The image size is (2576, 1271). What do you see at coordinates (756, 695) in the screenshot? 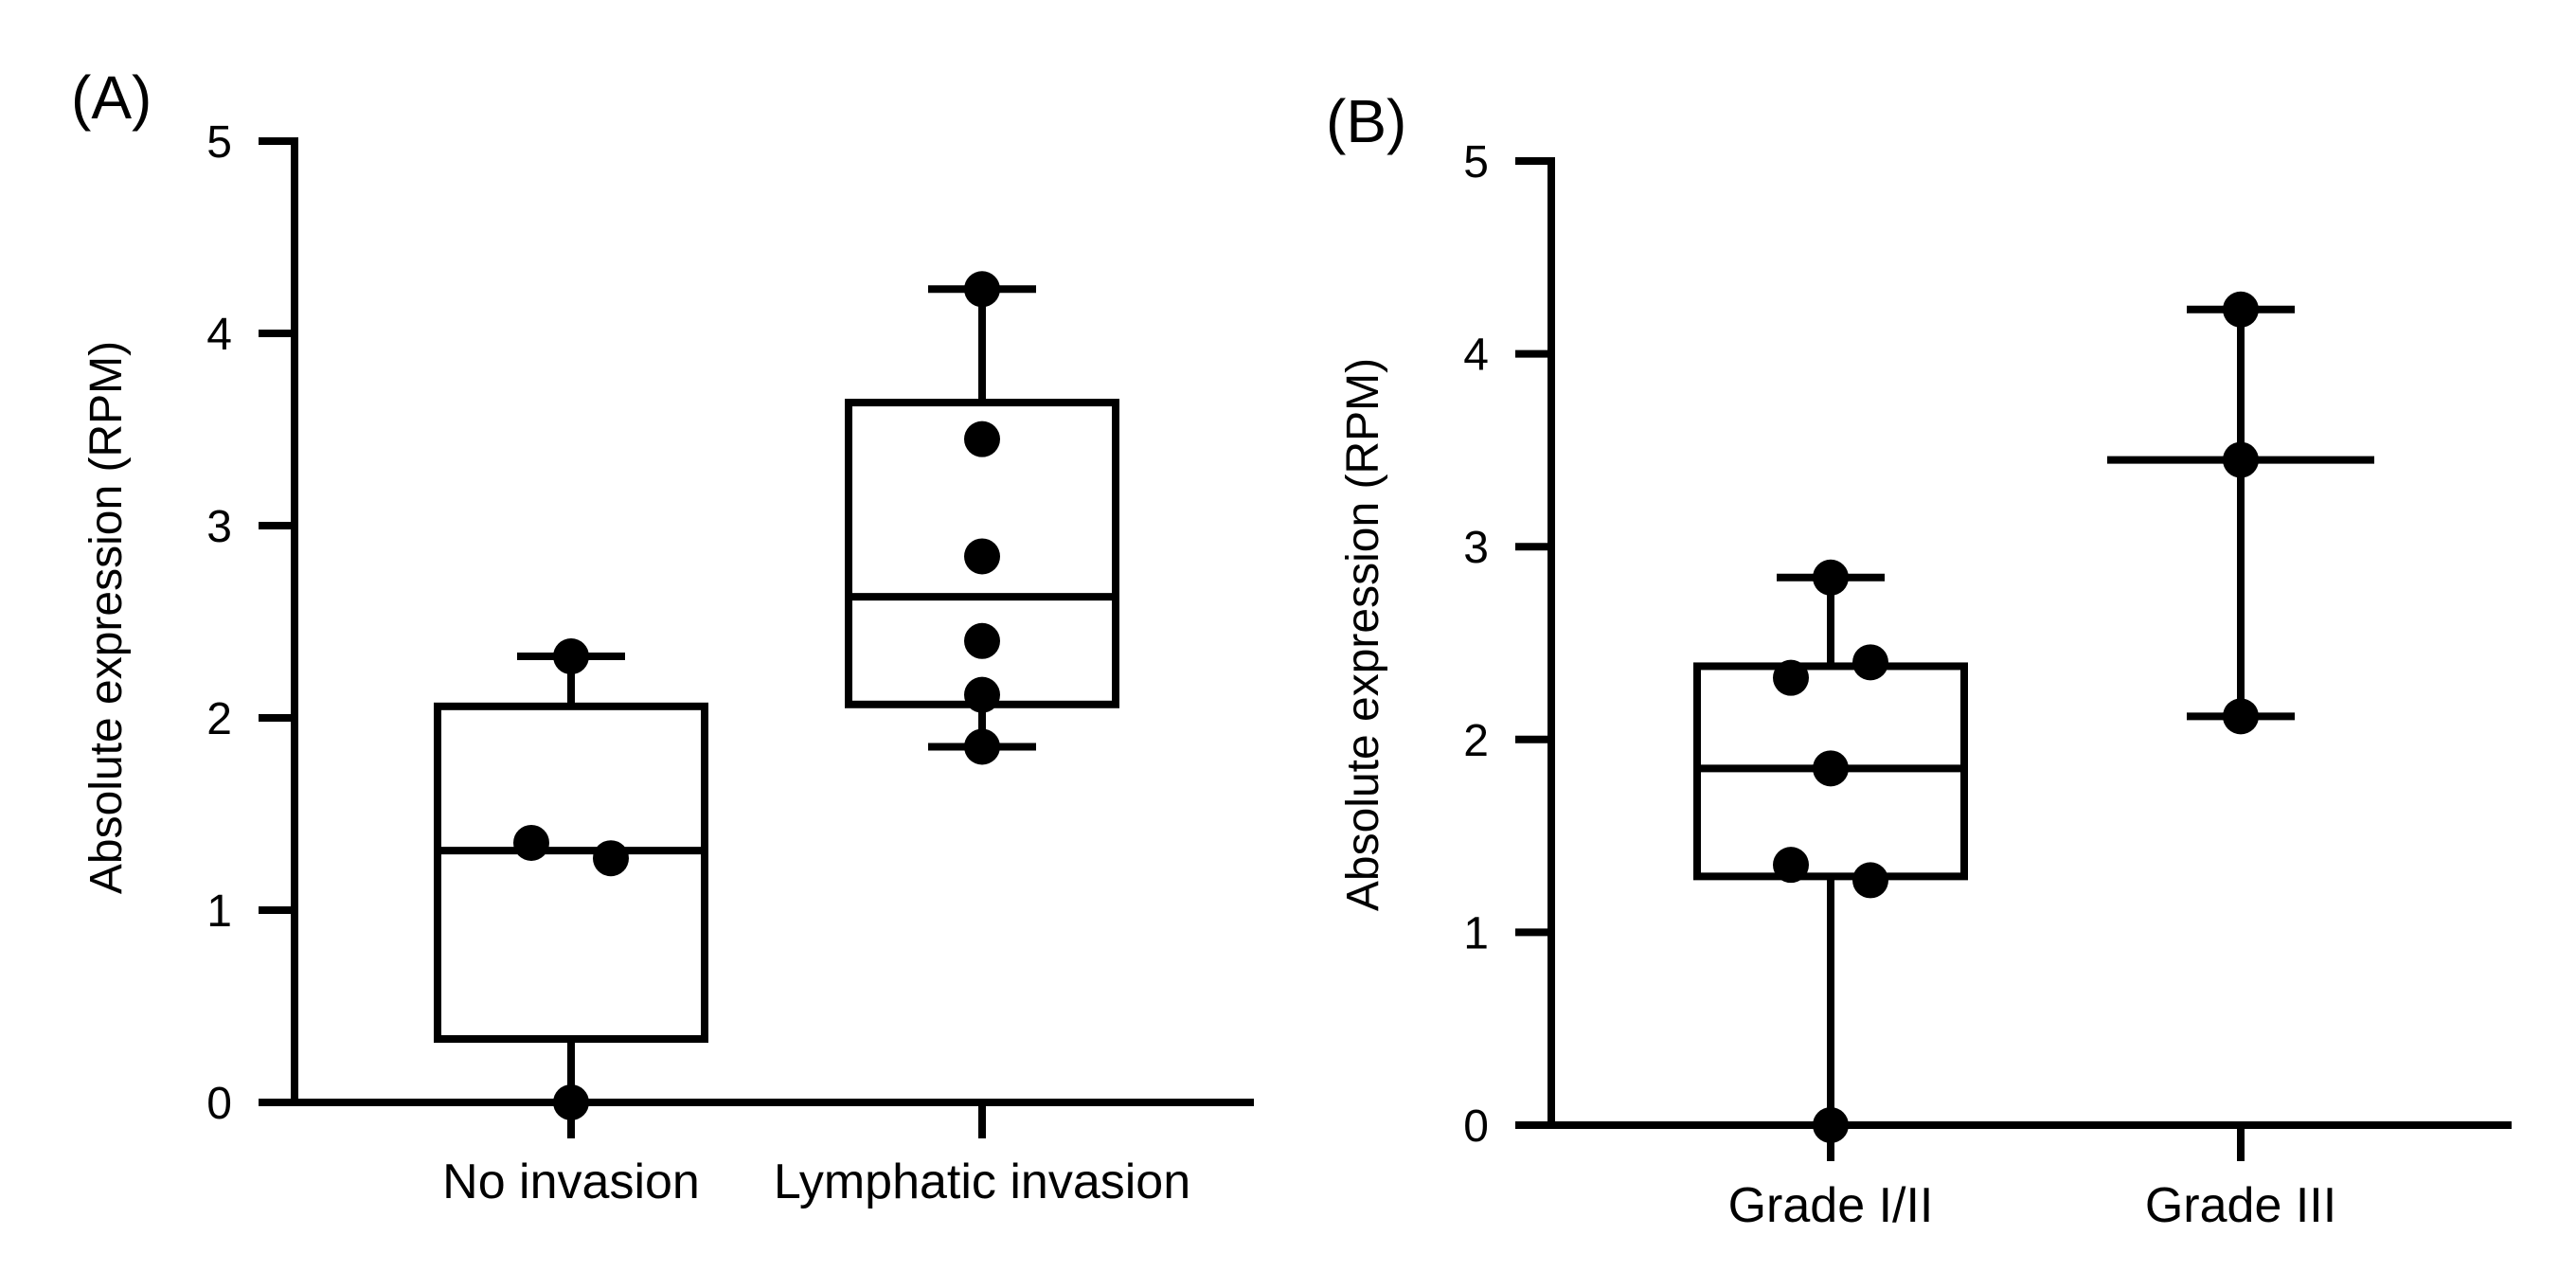
I see `panel-a-points` at bounding box center [756, 695].